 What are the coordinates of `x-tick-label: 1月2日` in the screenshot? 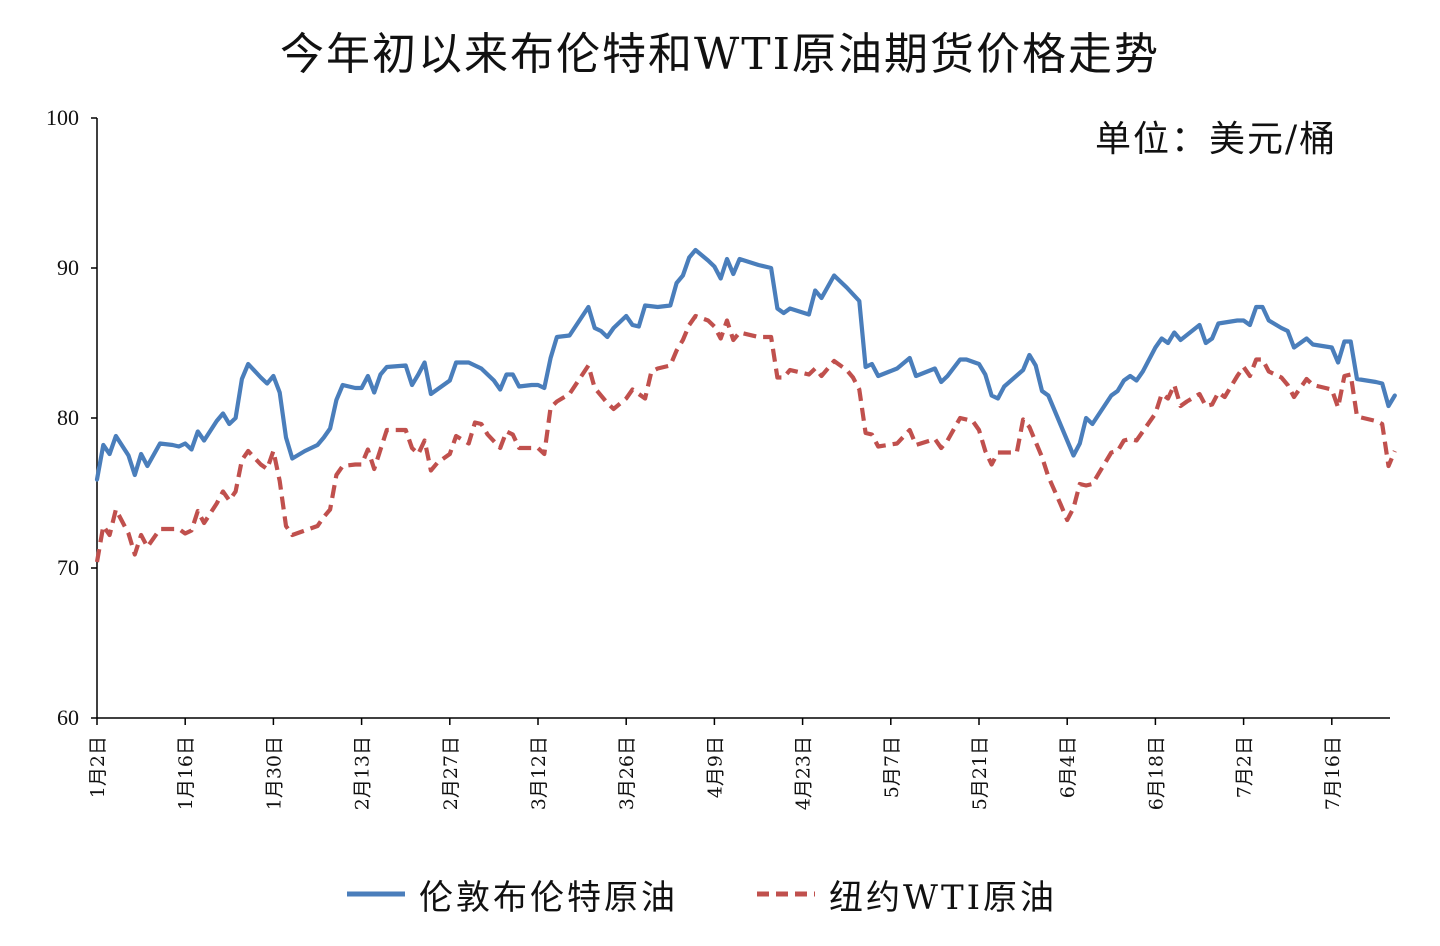 It's located at (98, 767).